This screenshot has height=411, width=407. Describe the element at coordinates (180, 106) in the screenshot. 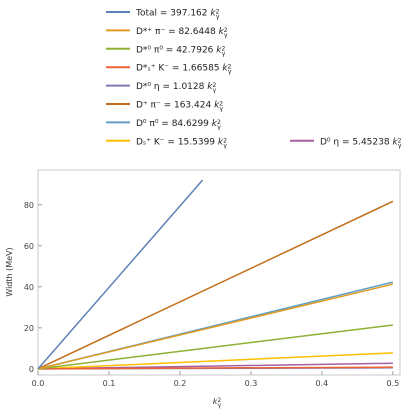

I see `legend-label: D⁺ π⁻ = 163.424 k2 γ` at that location.